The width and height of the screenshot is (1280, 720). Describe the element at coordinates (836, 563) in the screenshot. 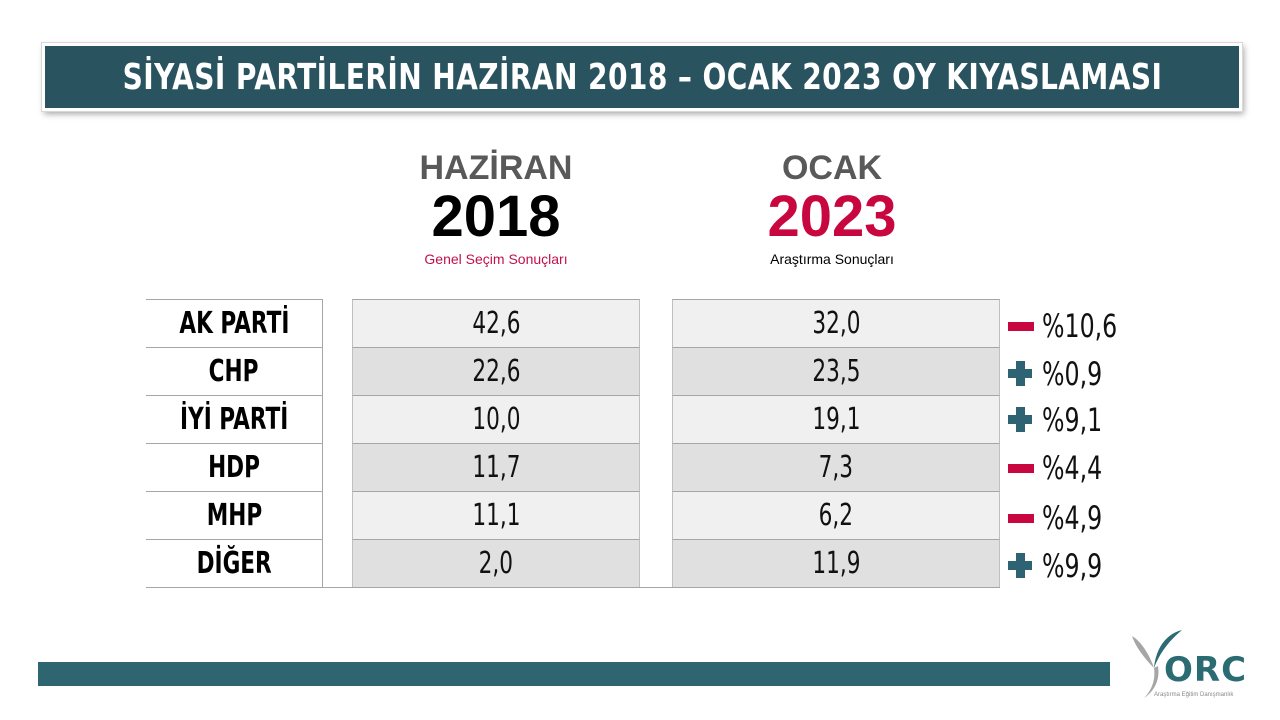

I see `value-2023: 11,9` at that location.